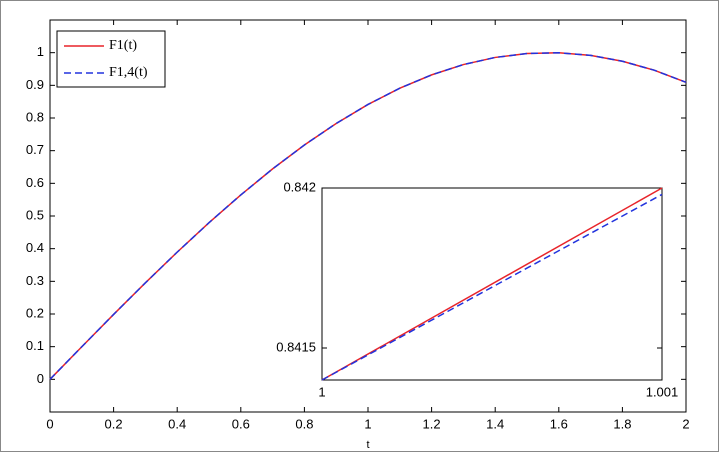 Image resolution: width=719 pixels, height=452 pixels. I want to click on y-tick-label: 0.1, so click(35, 345).